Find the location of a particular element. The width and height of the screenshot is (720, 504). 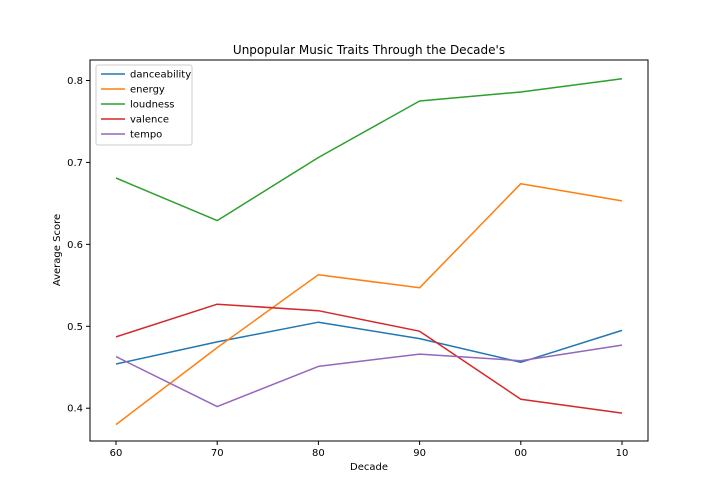

legend-label-danceability: danceability is located at coordinates (160, 75).